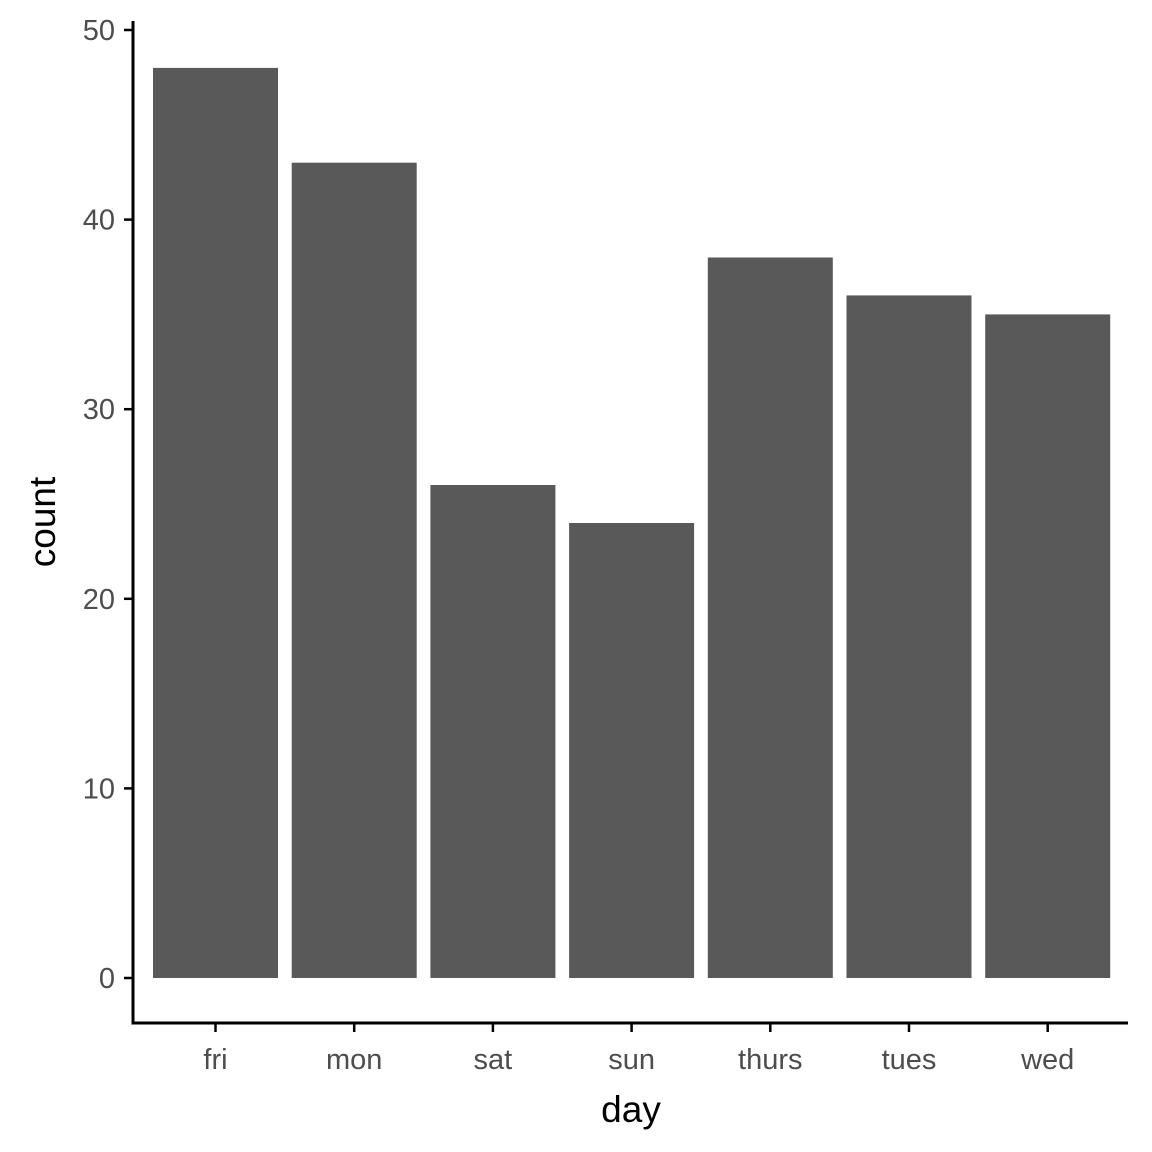 This screenshot has height=1152, width=1152. What do you see at coordinates (909, 636) in the screenshot?
I see `bar-tues` at bounding box center [909, 636].